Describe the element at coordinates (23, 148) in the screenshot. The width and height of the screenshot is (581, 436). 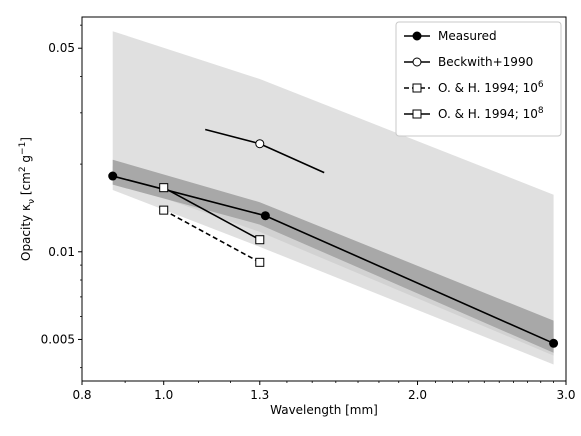
I see `y-axis-label-part: −1` at that location.